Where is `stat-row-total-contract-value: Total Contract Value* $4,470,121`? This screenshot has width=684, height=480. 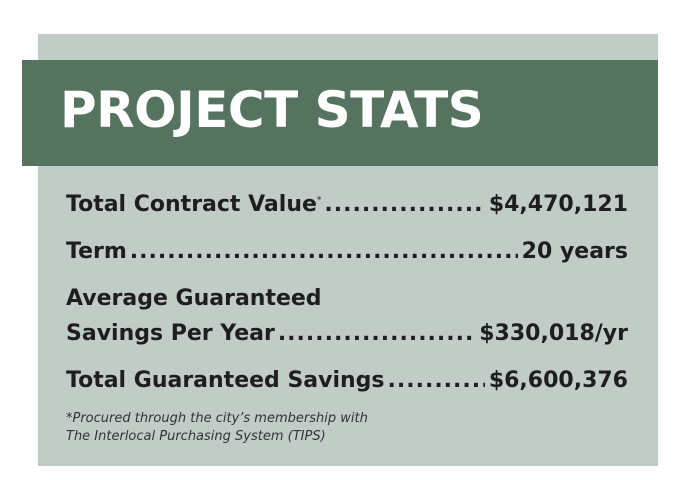
stat-row-total-contract-value: Total Contract Value* $4,470,121 is located at coordinates (347, 204).